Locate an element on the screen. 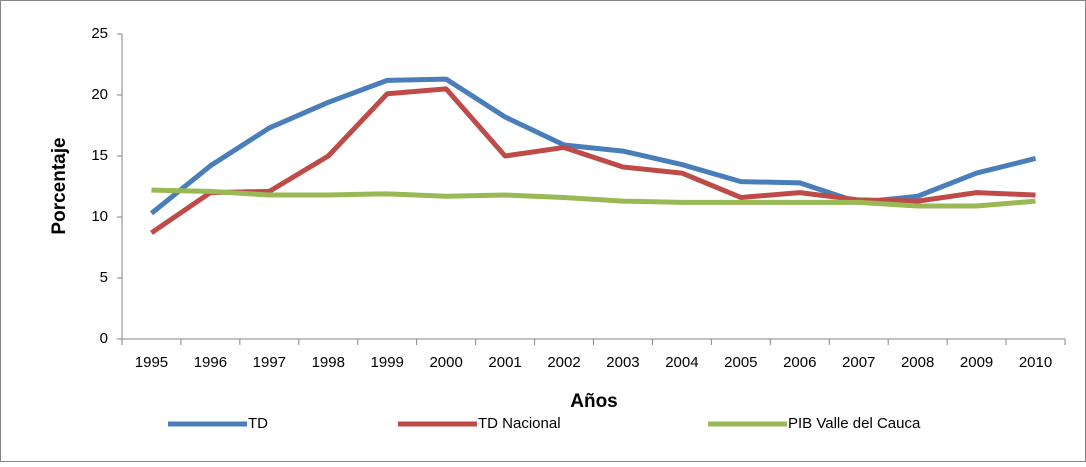 Image resolution: width=1086 pixels, height=467 pixels. x-tick-label: 2000 is located at coordinates (445, 362).